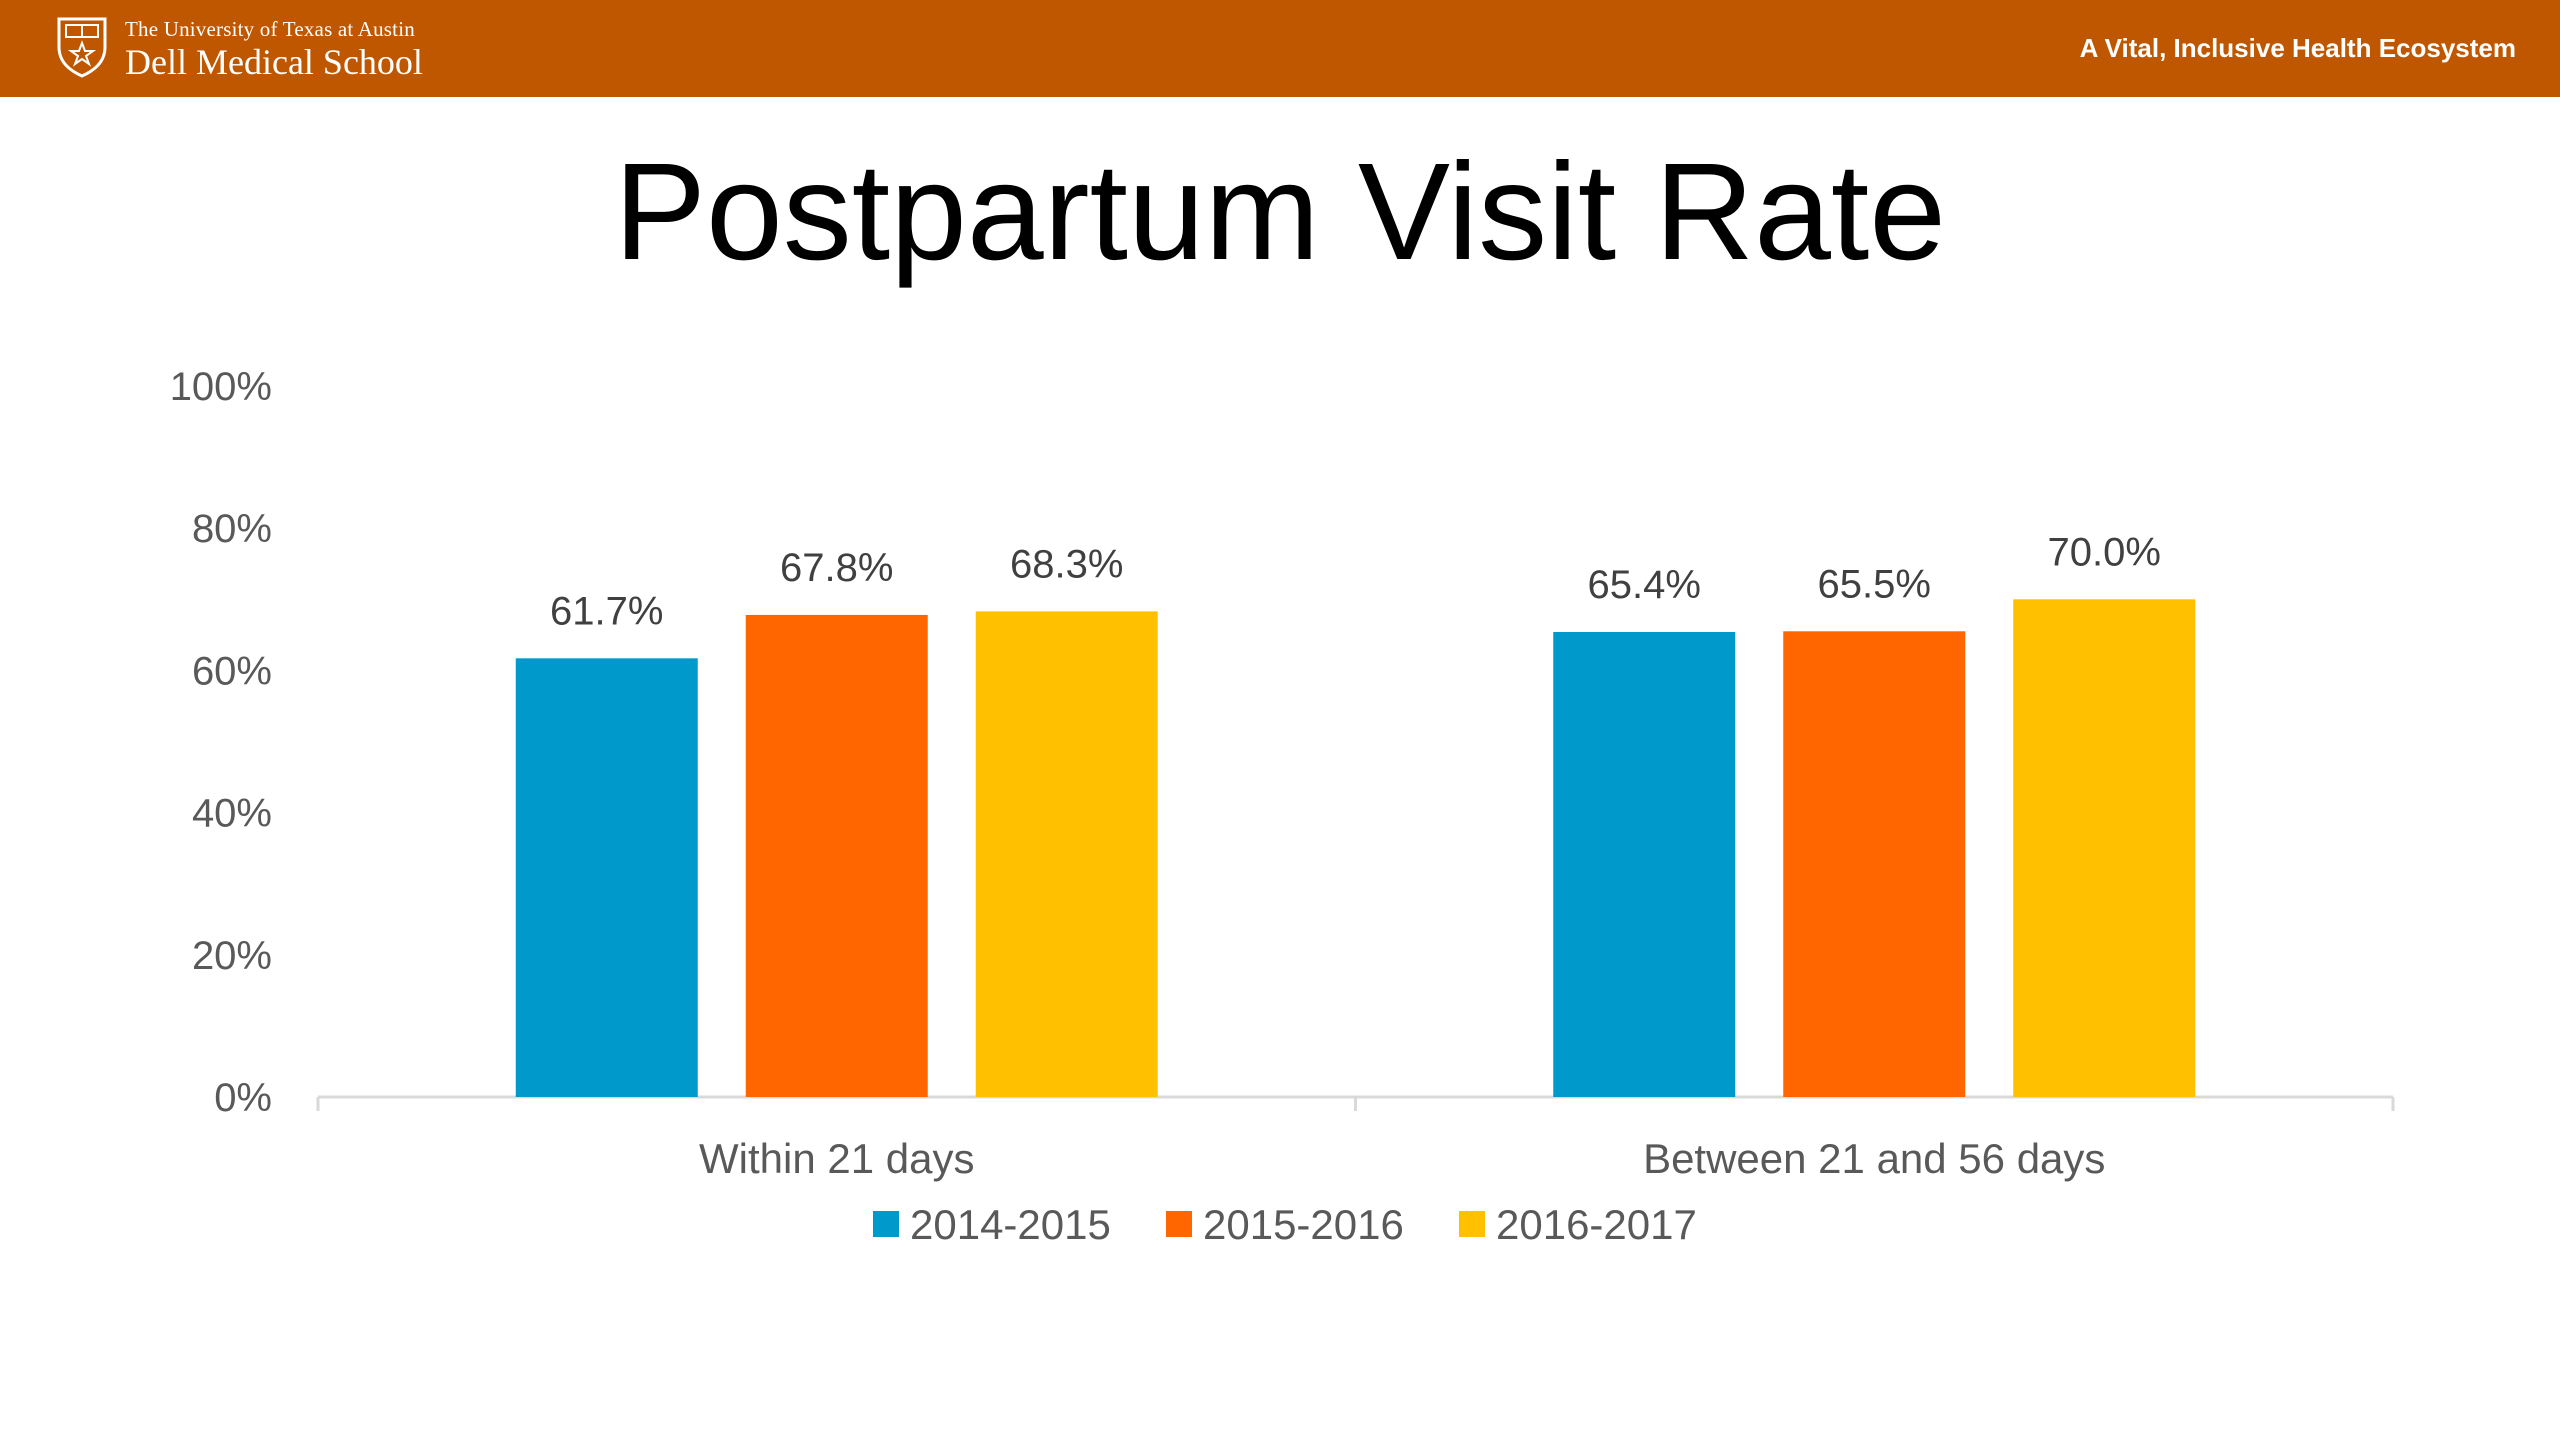  Describe the element at coordinates (1874, 584) in the screenshot. I see `data-label: 65.5%` at that location.